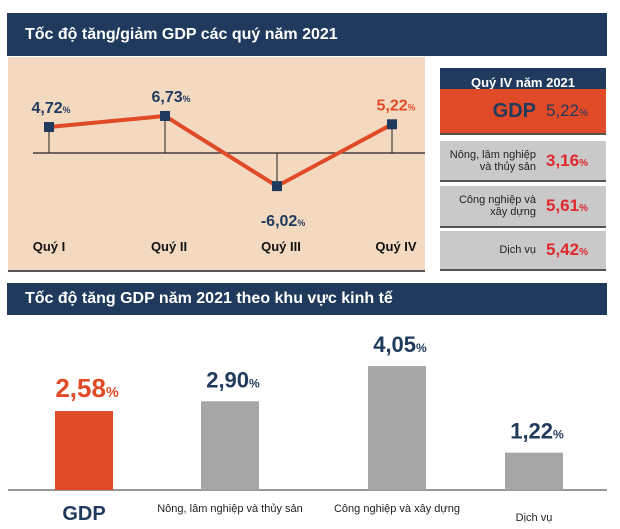  What do you see at coordinates (87, 388) in the screenshot?
I see `bar-value-label: 2,58%` at bounding box center [87, 388].